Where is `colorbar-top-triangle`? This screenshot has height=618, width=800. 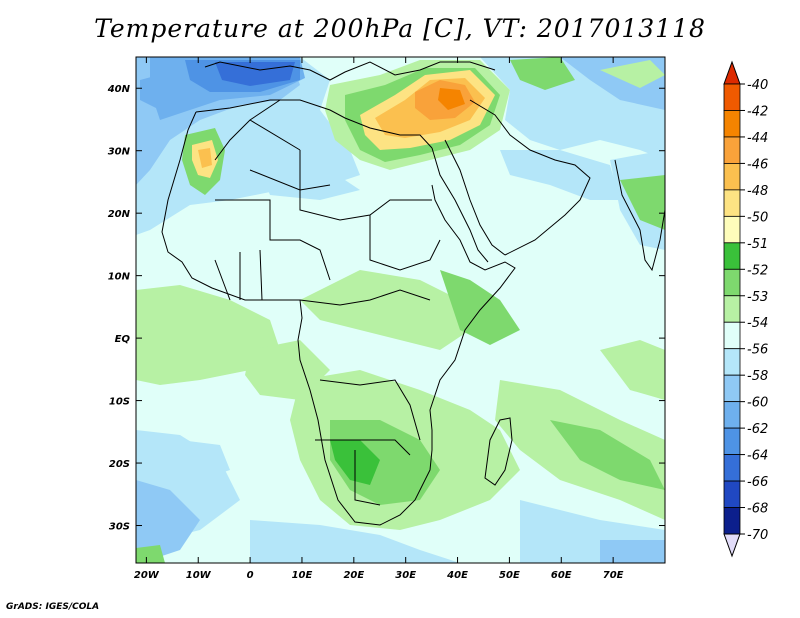 colorbar-top-triangle is located at coordinates (732, 72).